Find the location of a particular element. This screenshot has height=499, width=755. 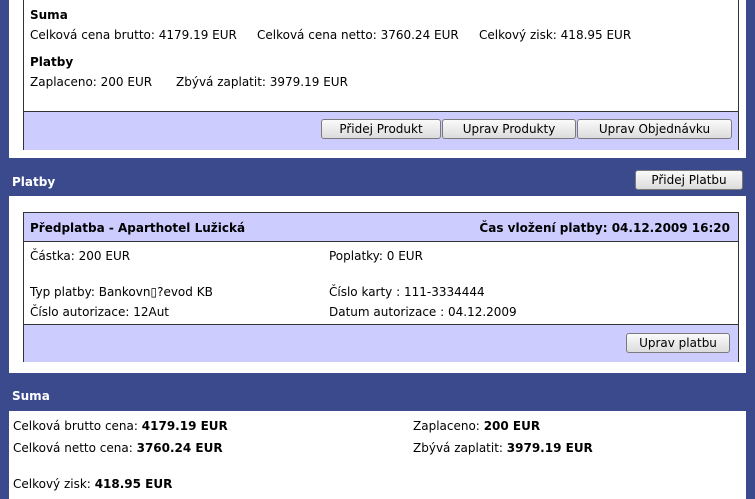

order-zbyva-text: Zbývá zaplatit: 3979.19 EUR is located at coordinates (262, 82).